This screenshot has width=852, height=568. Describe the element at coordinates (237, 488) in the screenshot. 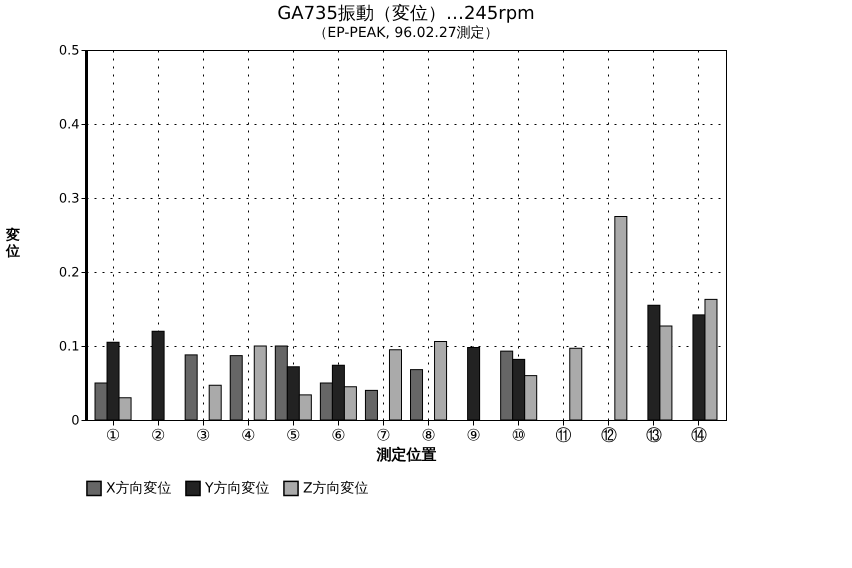

I see `legend-label: Y方向変位` at that location.